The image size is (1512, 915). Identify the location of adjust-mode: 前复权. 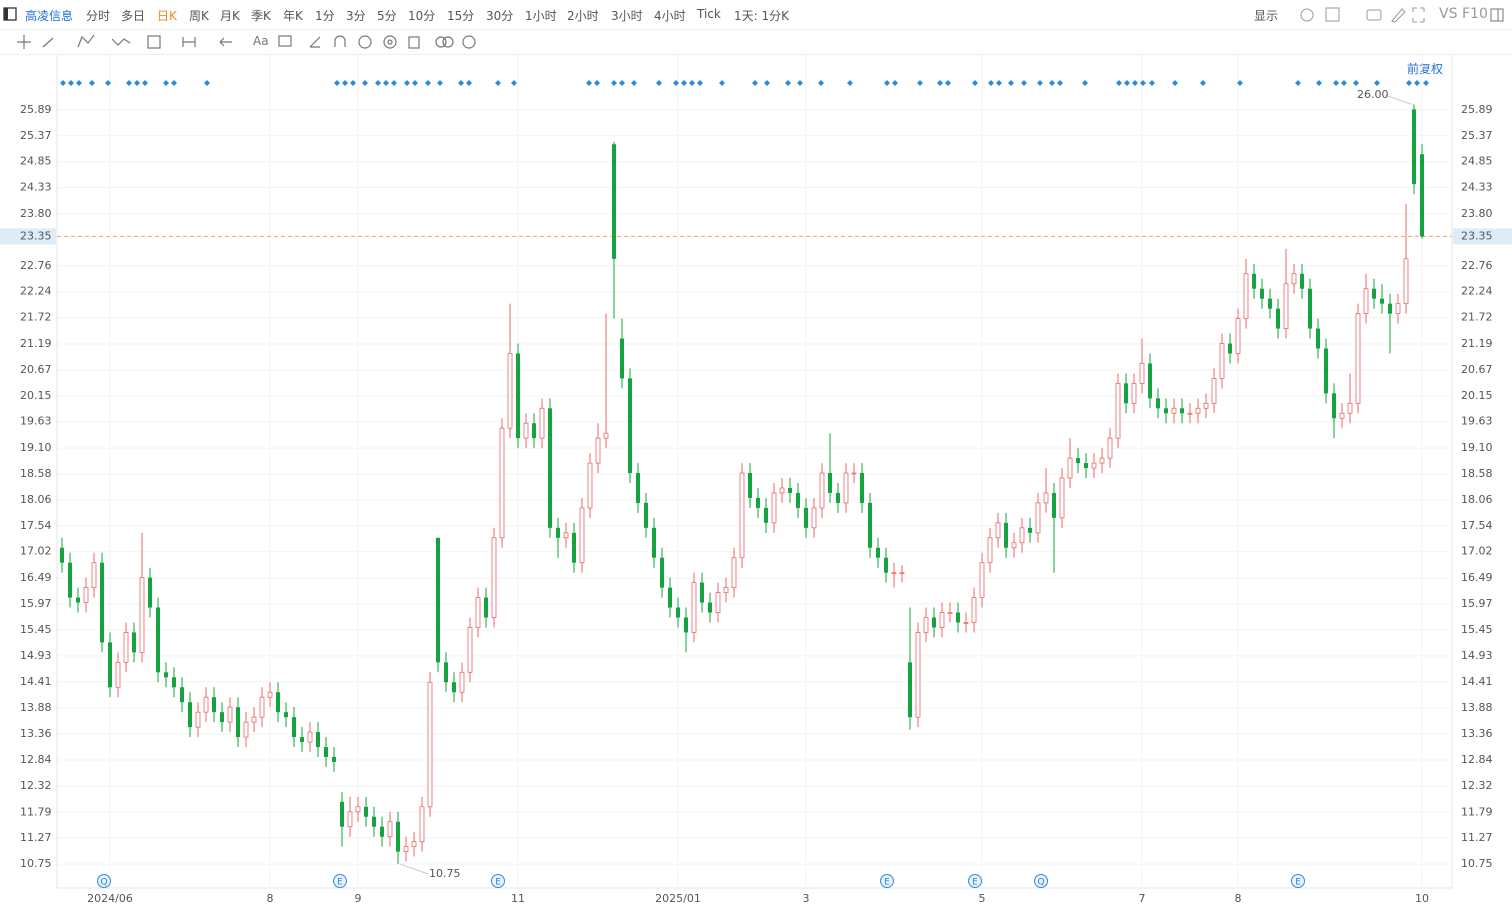
(1425, 69).